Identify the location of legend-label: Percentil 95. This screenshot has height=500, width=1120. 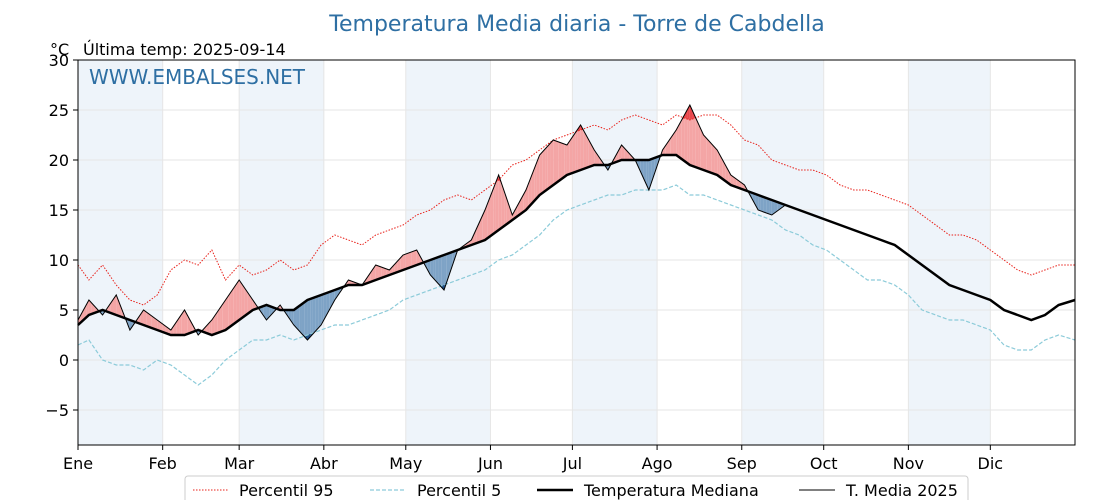
(286, 490).